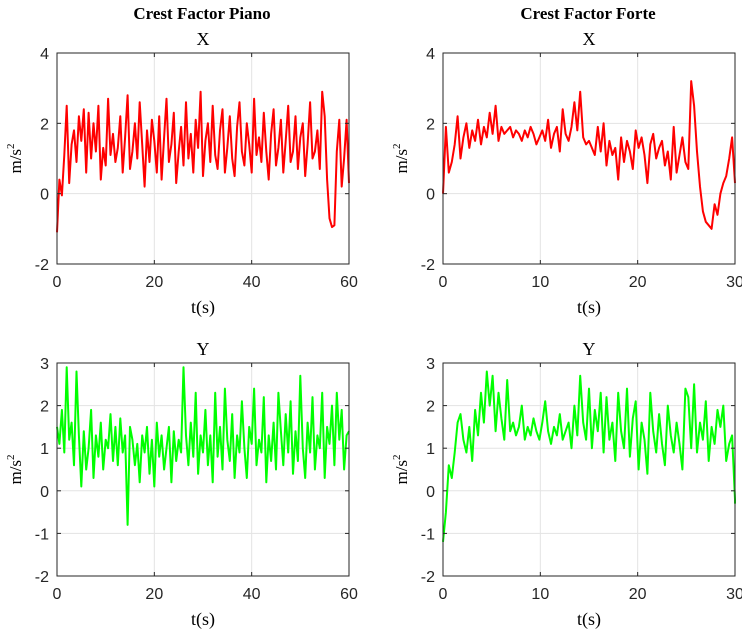  I want to click on column-title-piano: Crest Factor Piano, so click(201, 13).